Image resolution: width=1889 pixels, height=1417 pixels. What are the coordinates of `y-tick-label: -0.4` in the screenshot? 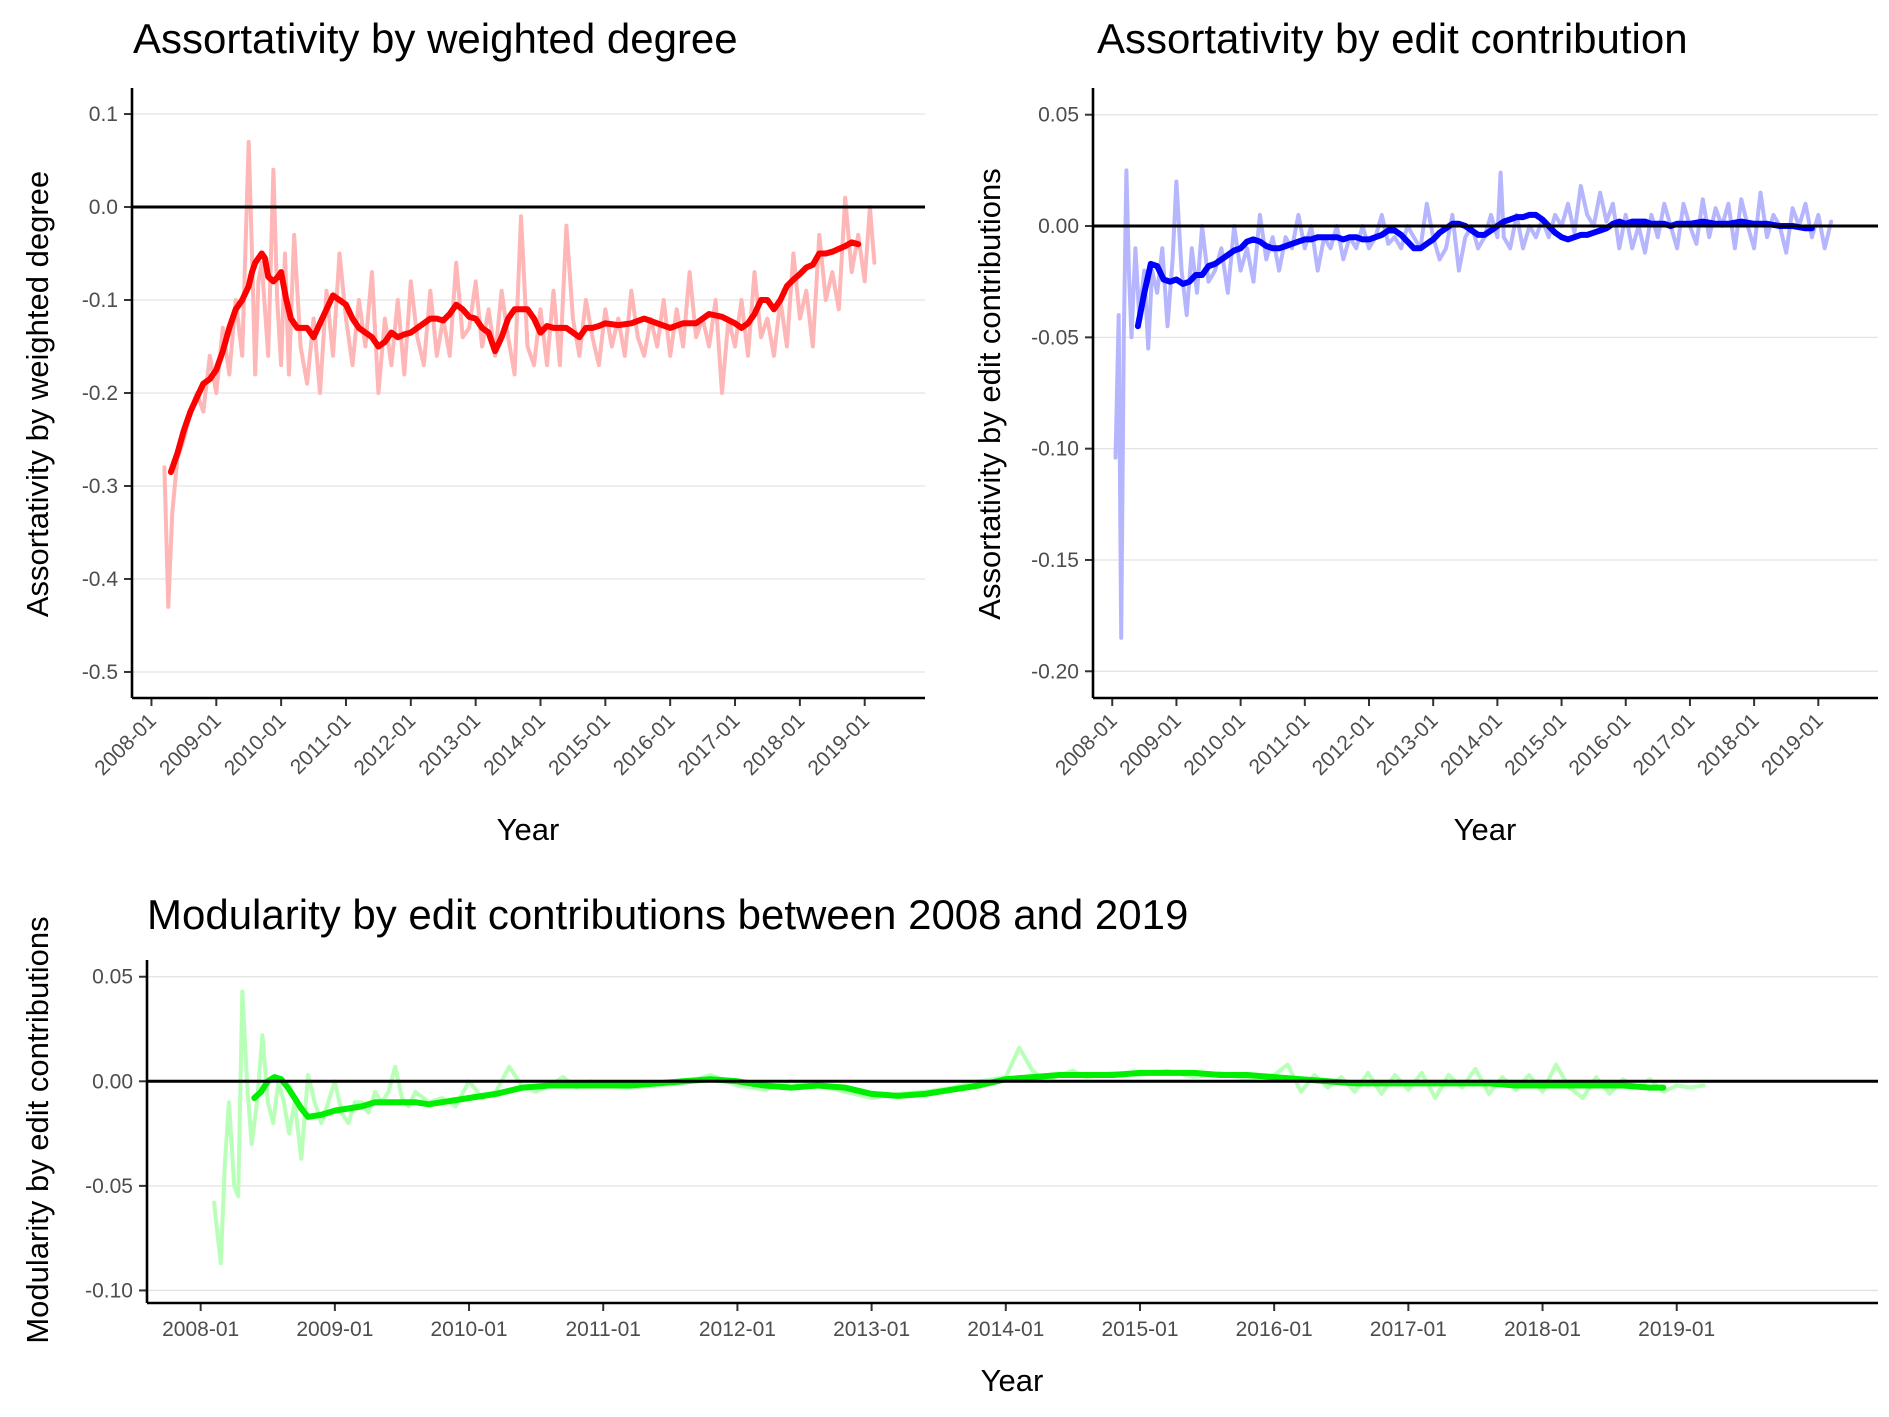 It's located at (100, 579).